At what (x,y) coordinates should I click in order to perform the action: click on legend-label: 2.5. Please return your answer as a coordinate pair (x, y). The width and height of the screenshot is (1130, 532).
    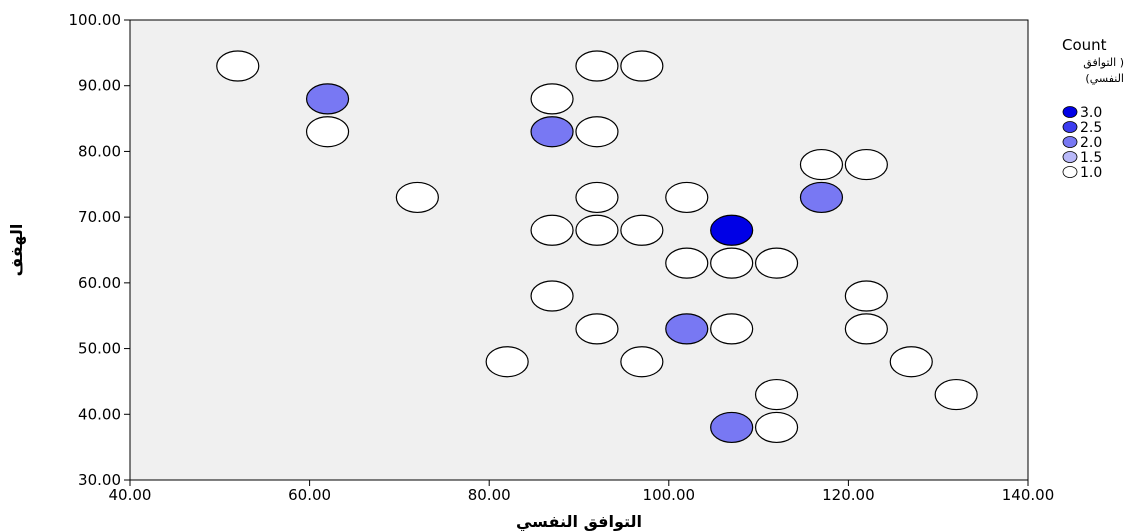
    Looking at the image, I should click on (1091, 128).